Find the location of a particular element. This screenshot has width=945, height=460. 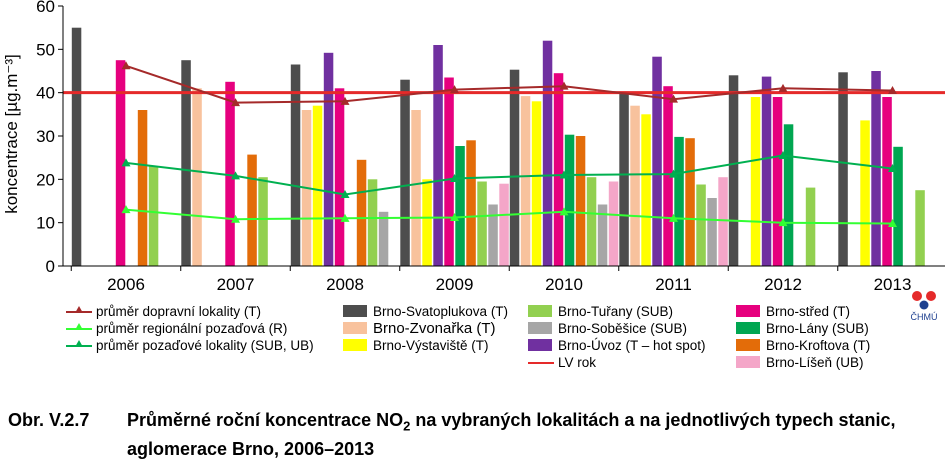

x-tick-label-0: 2006 is located at coordinates (126, 284).